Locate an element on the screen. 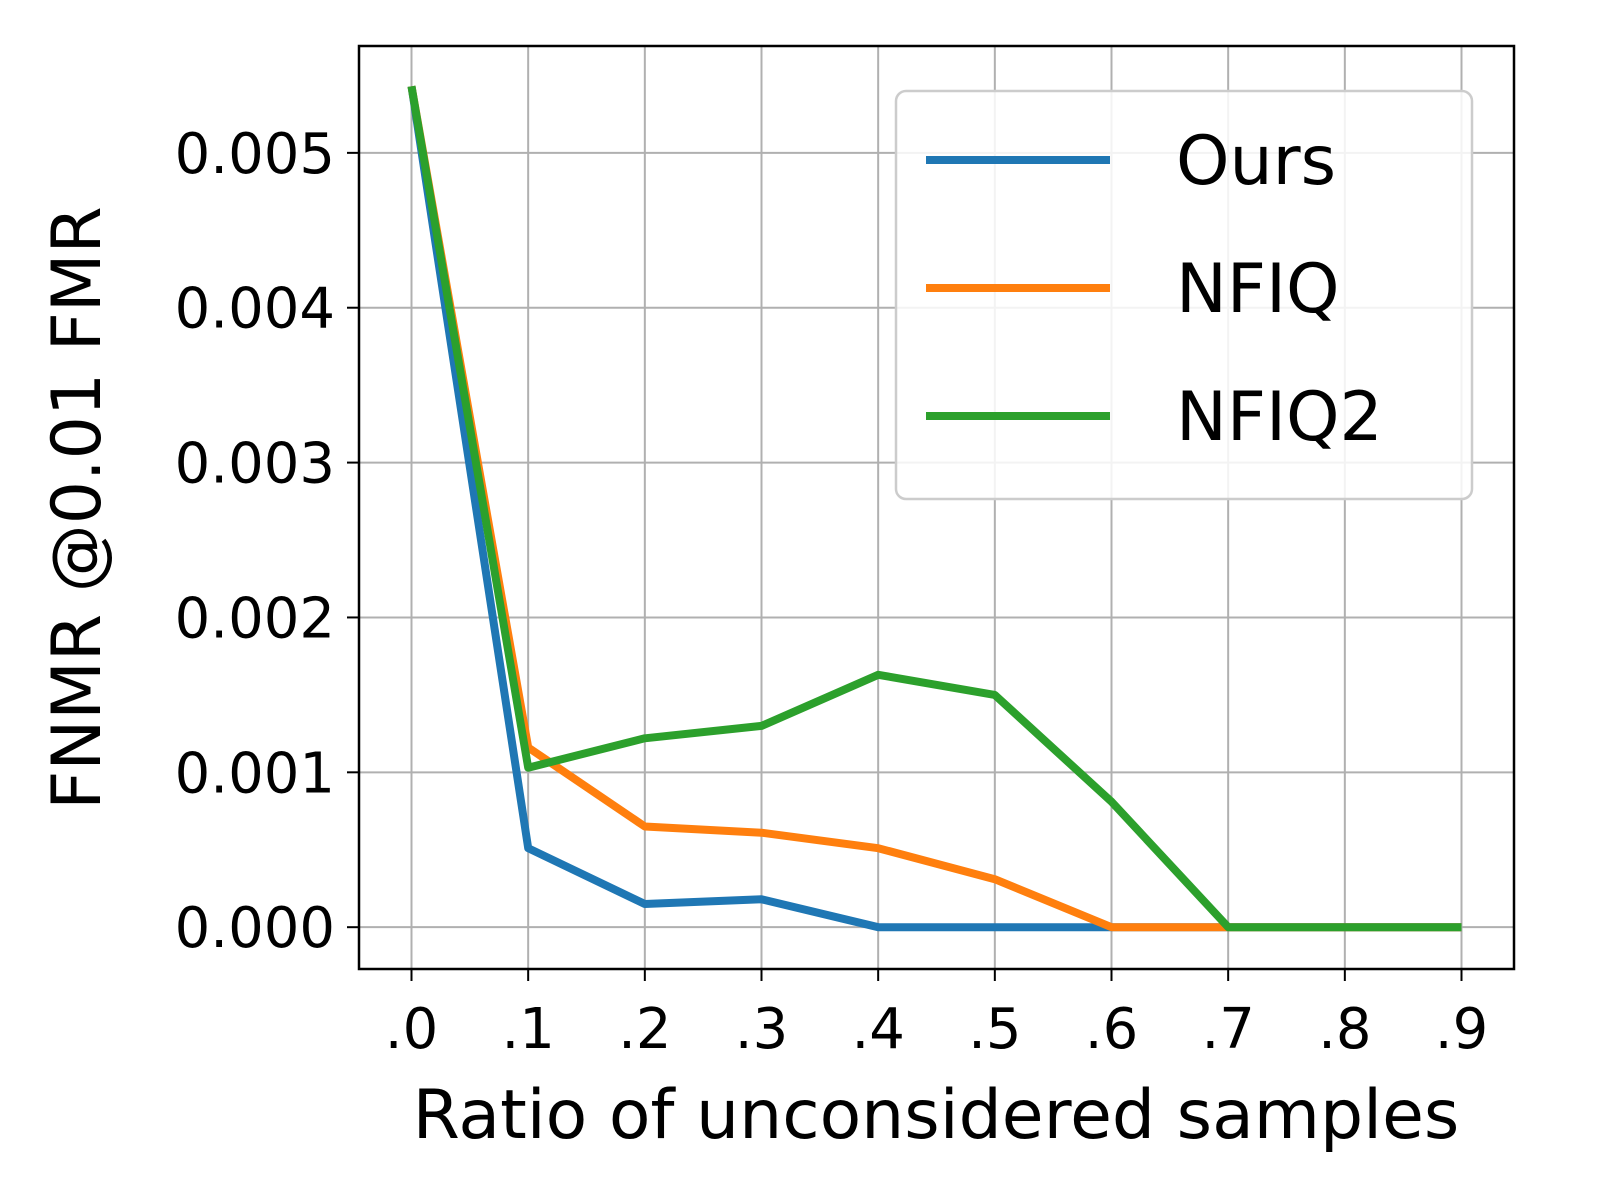  x-tick-label: .7 is located at coordinates (1227, 1029).